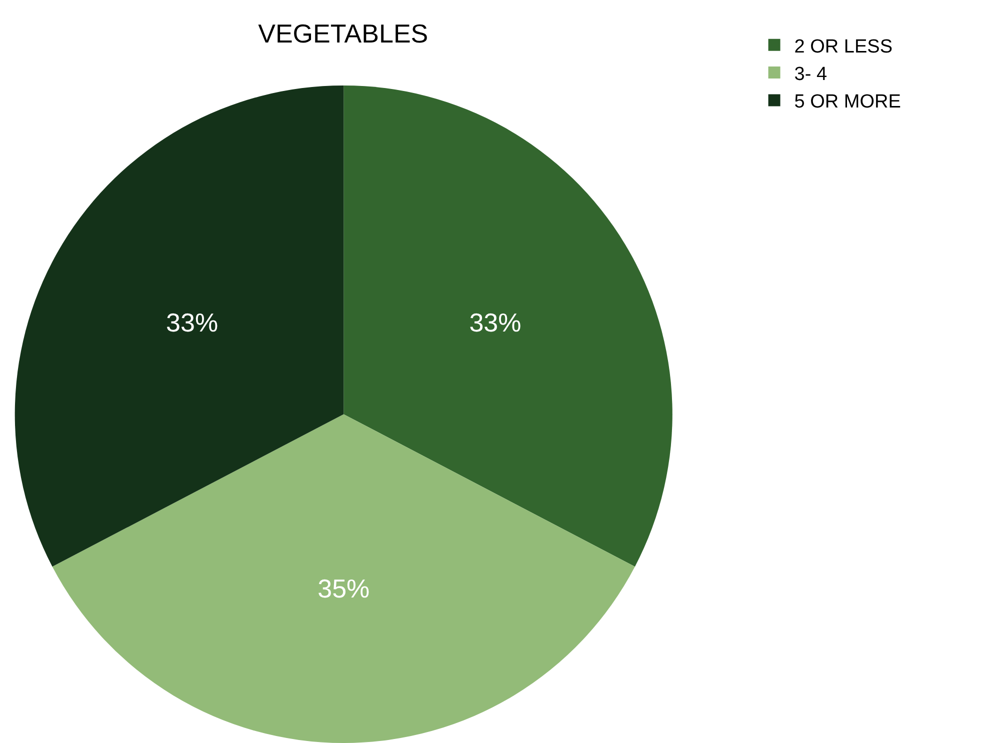 This screenshot has width=986, height=743. I want to click on chart-title: VEGETABLES, so click(343, 33).